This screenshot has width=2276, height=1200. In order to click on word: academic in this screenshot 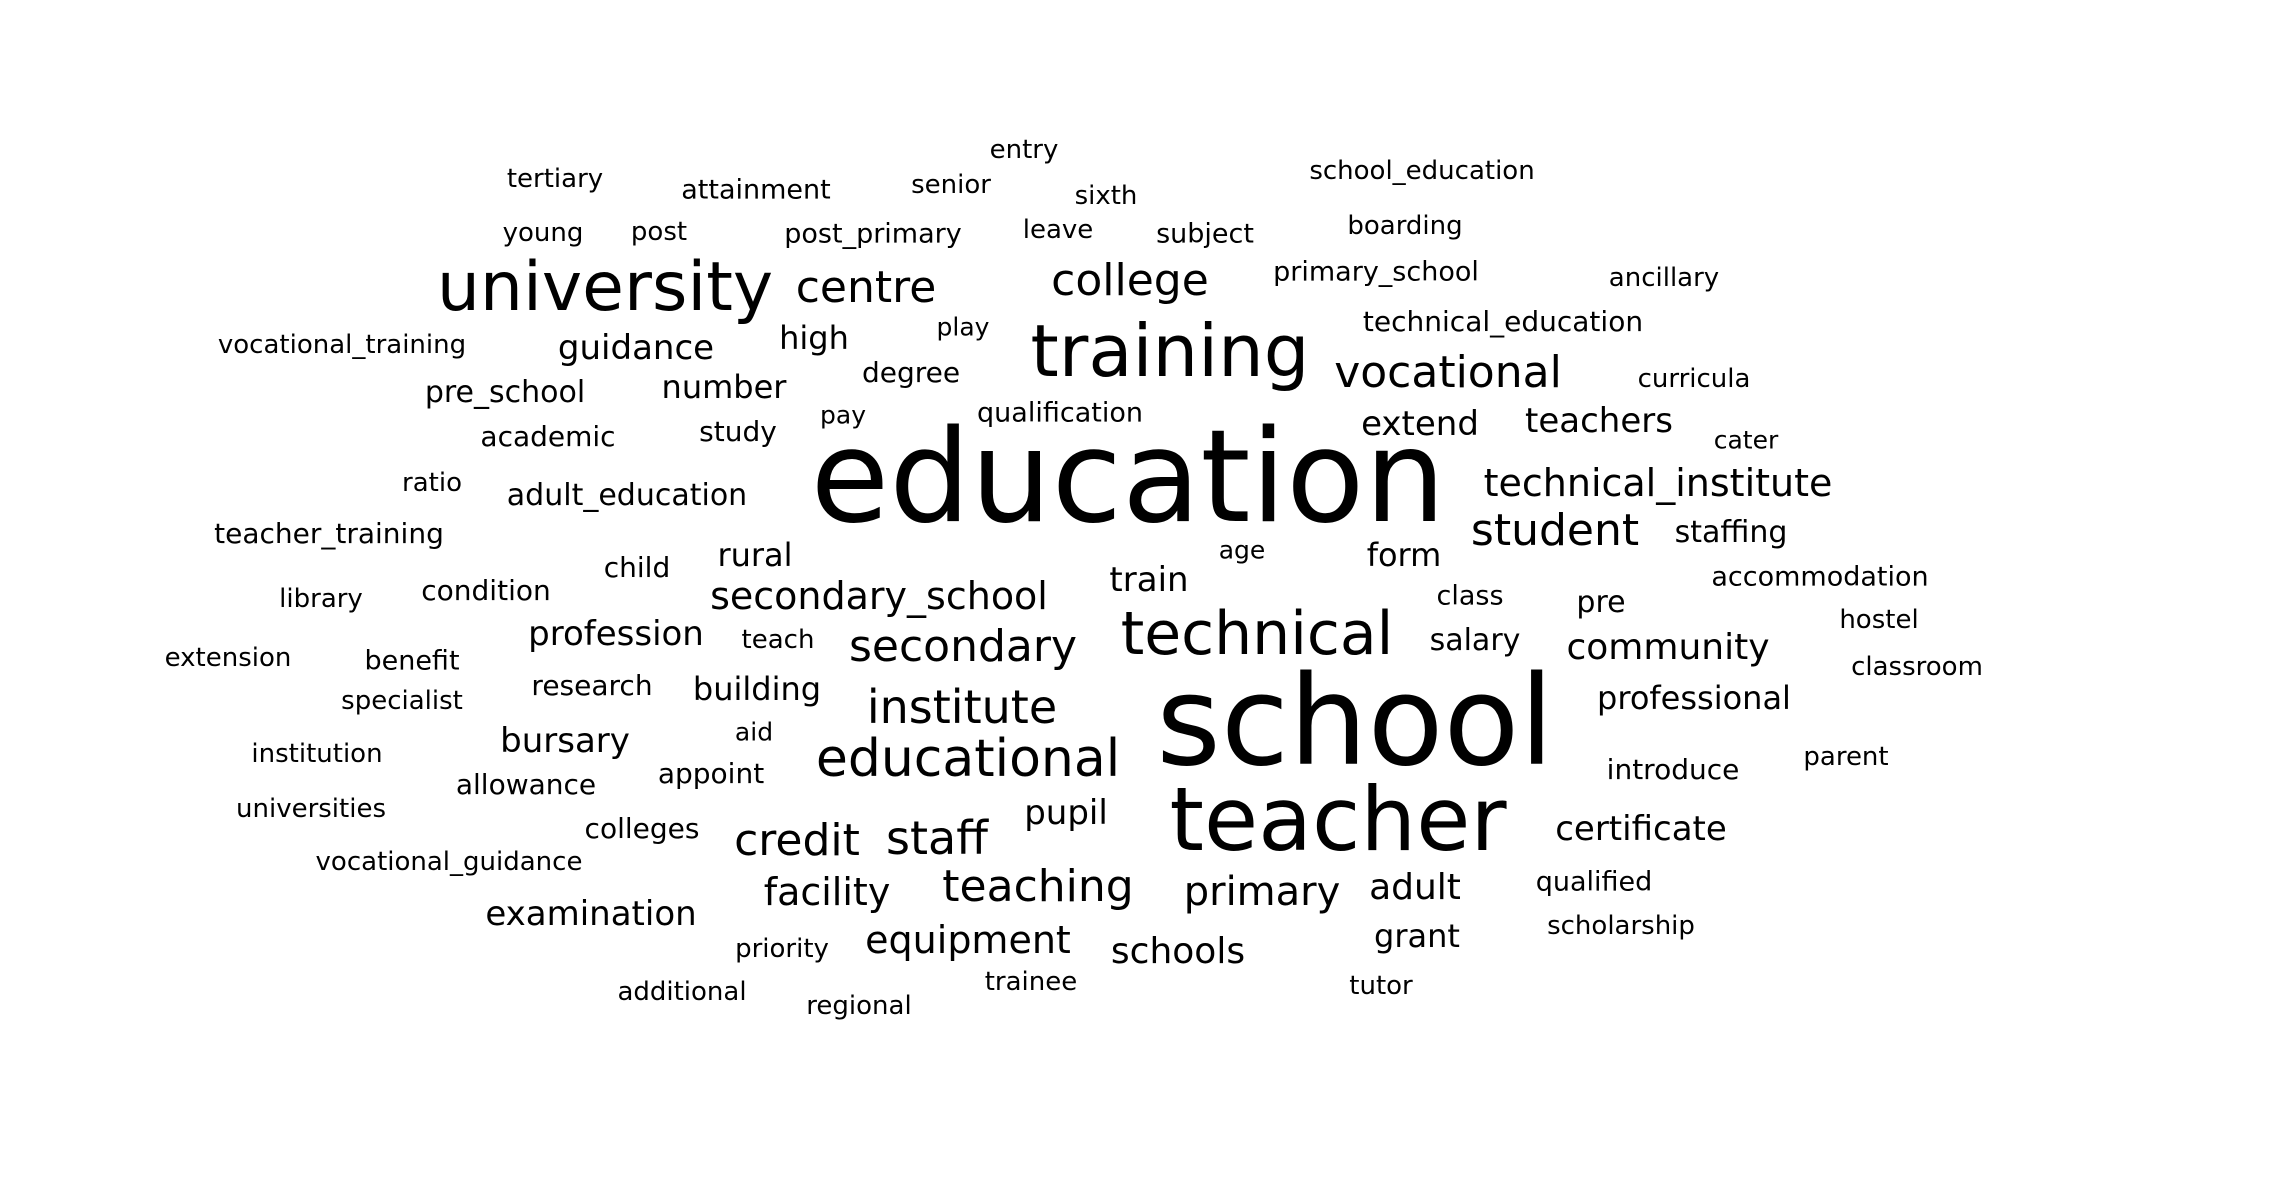, I will do `click(548, 436)`.